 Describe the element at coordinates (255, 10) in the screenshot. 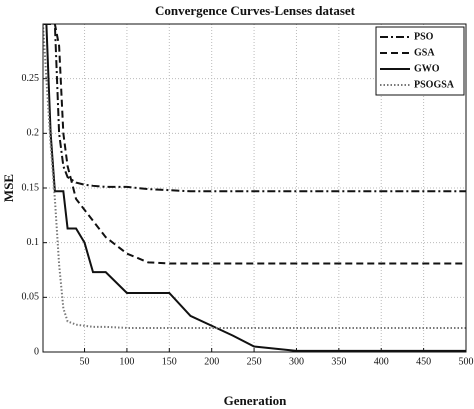

I see `chart-title: Convergence Curves-Lenses dataset` at that location.